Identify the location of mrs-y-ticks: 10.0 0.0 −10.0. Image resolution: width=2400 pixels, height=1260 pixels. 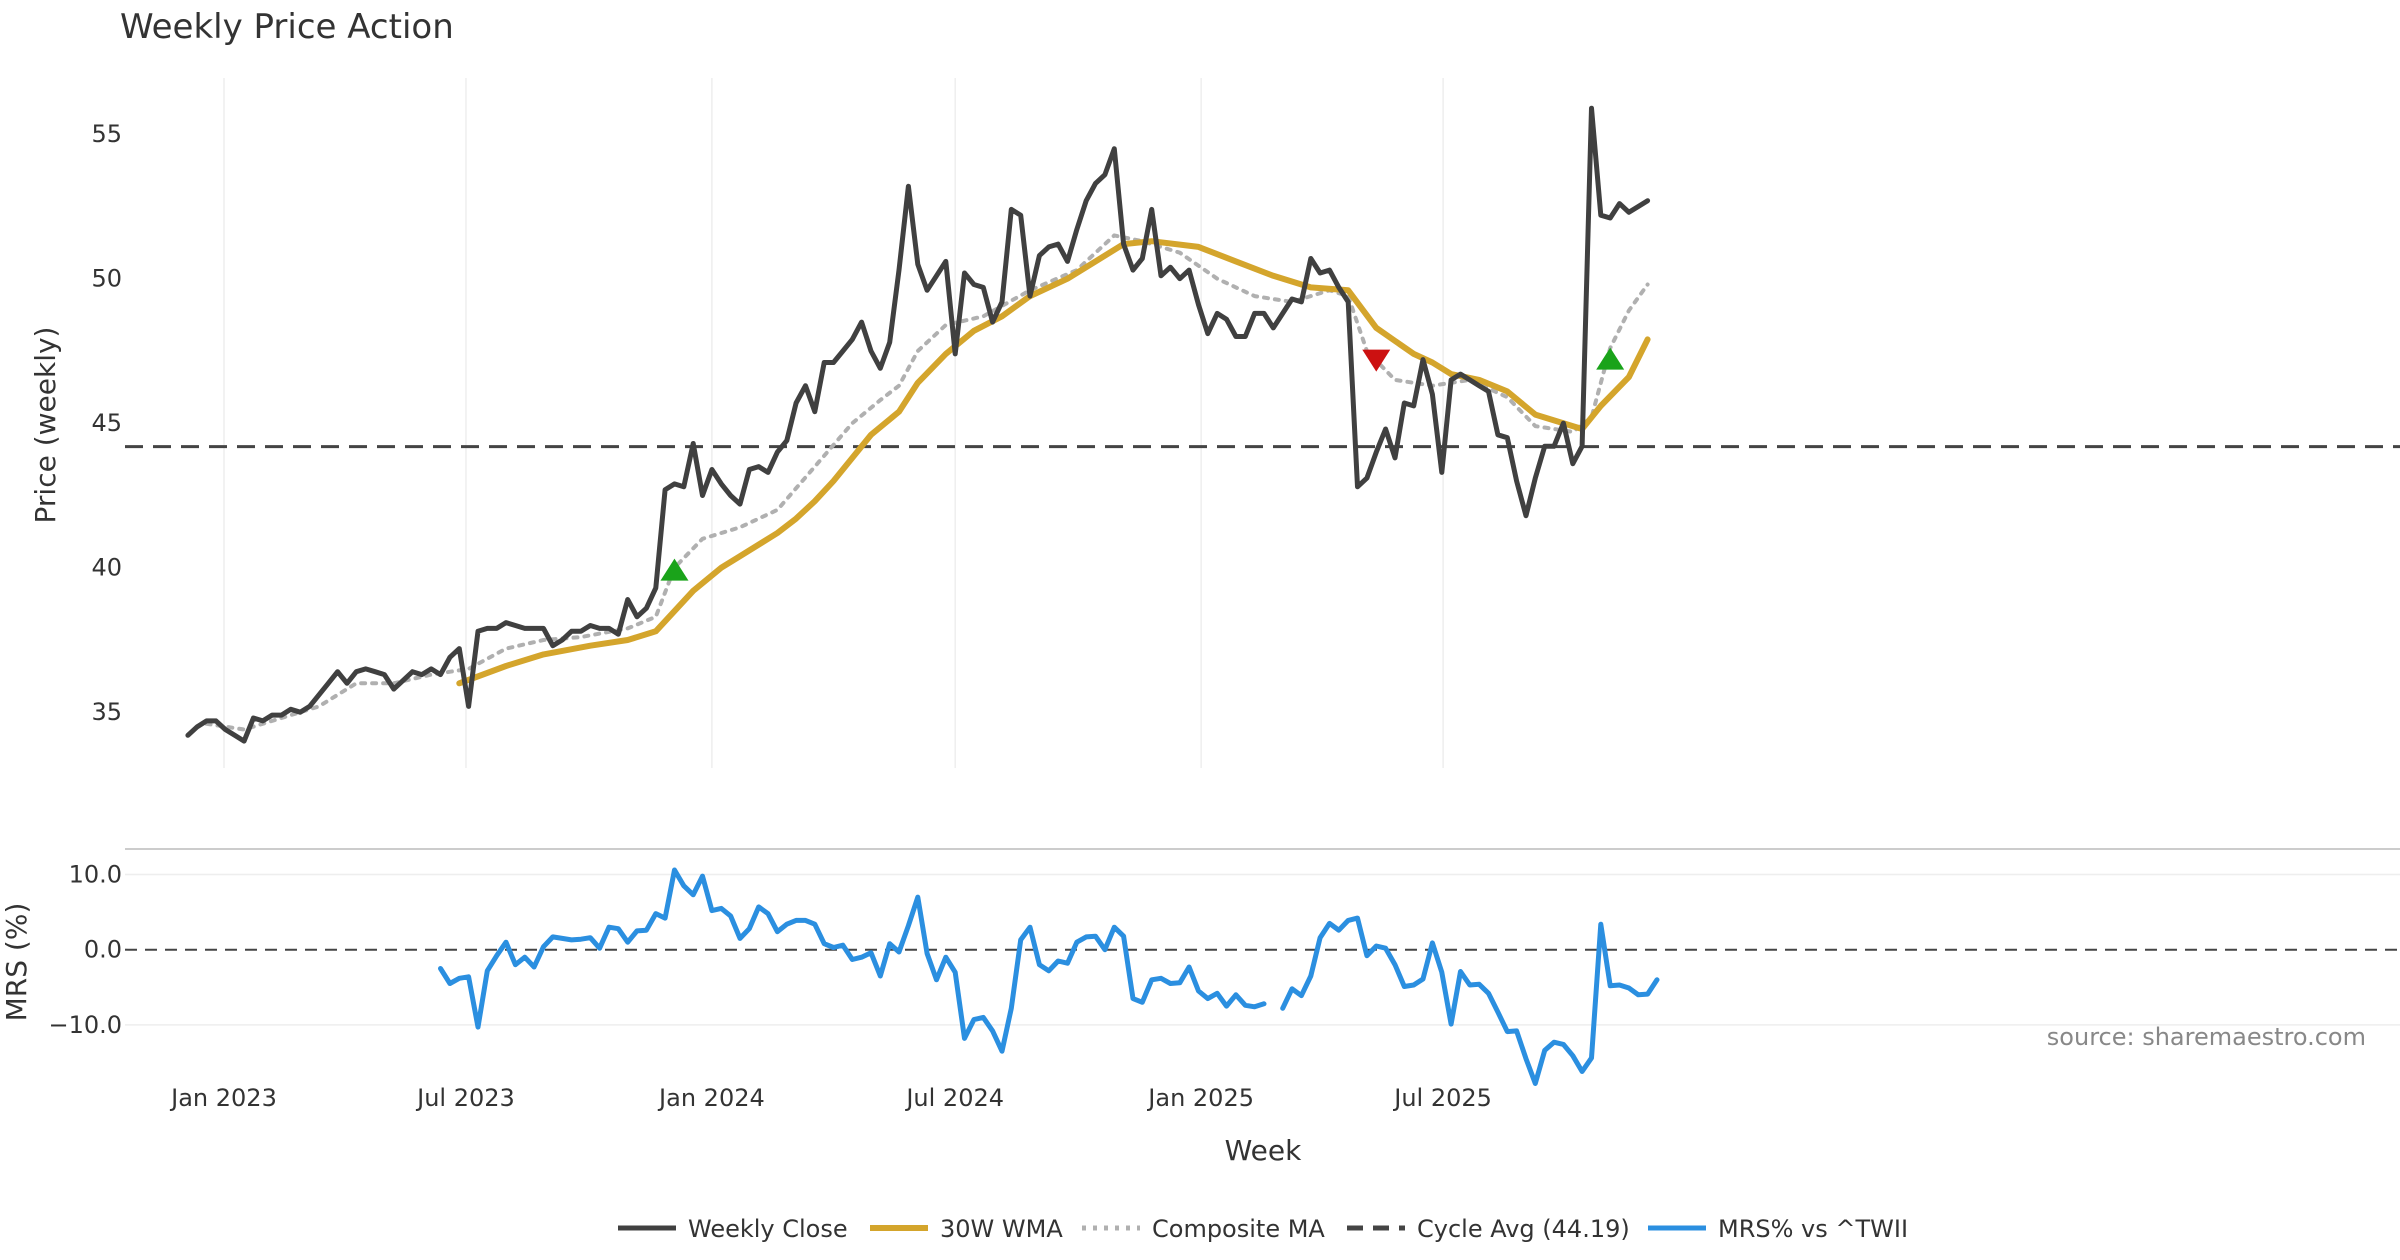
(85, 950).